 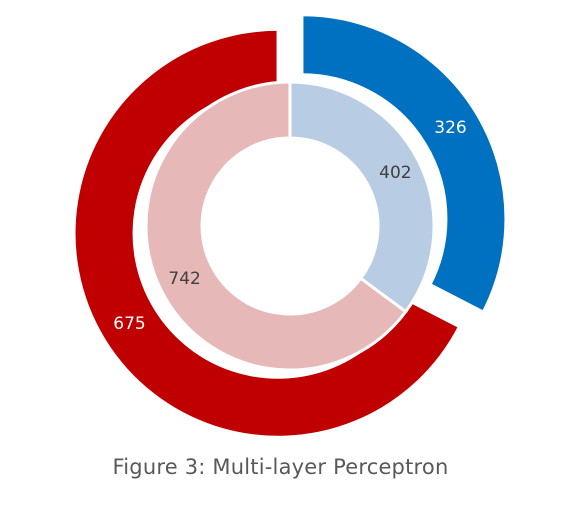 I want to click on outer-ring-data-label-0: 326, so click(x=450, y=128).